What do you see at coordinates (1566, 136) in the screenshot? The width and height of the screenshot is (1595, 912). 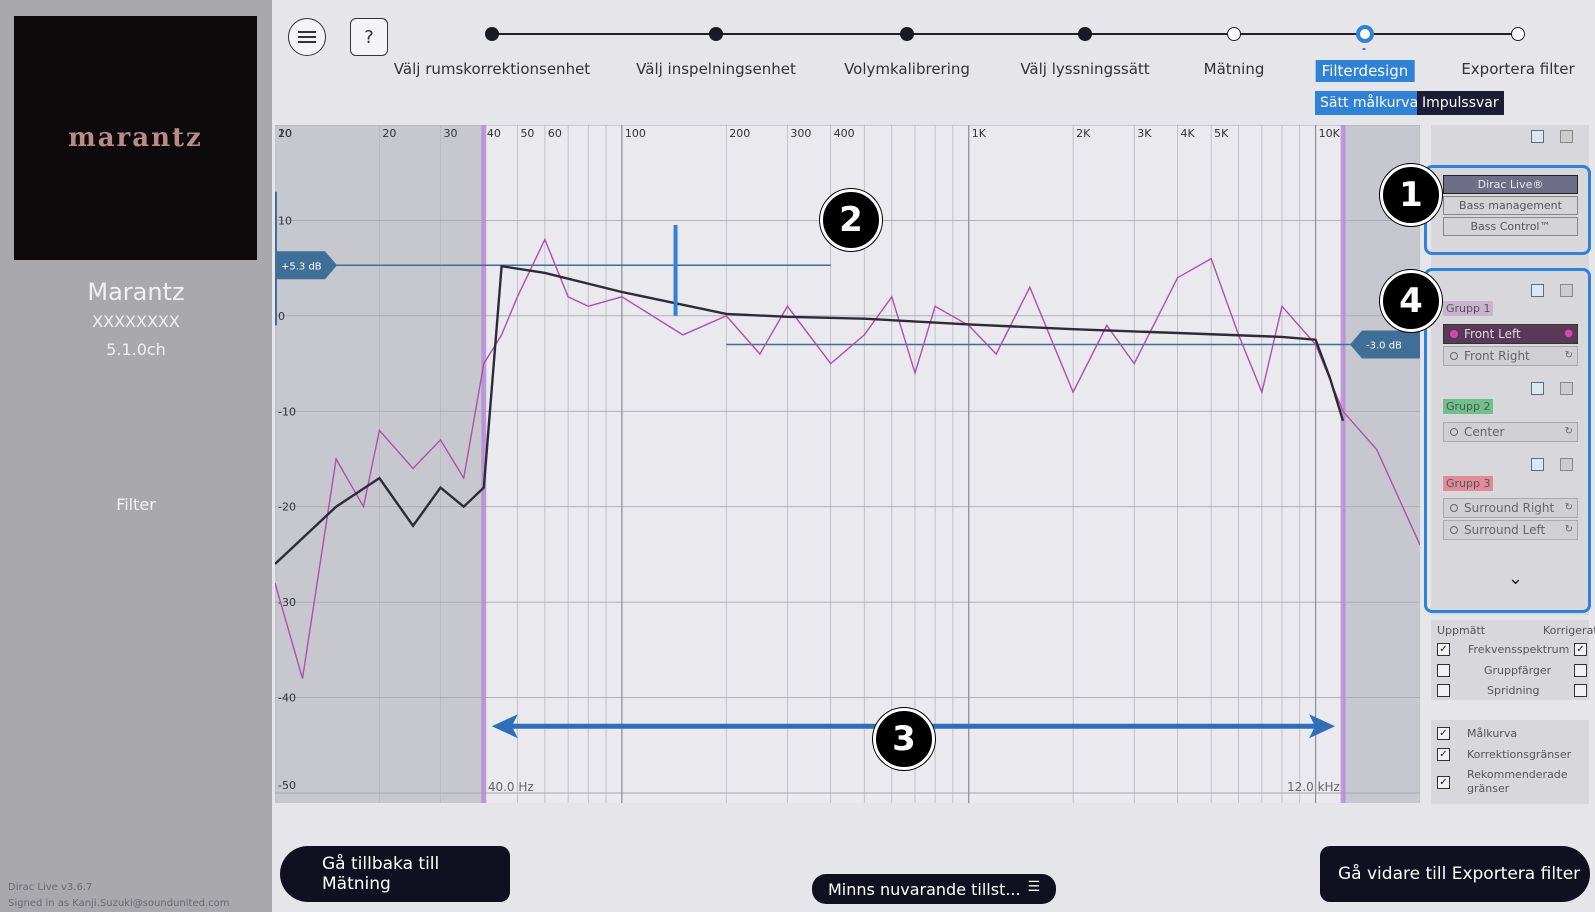 I see `panel-settings-icon` at bounding box center [1566, 136].